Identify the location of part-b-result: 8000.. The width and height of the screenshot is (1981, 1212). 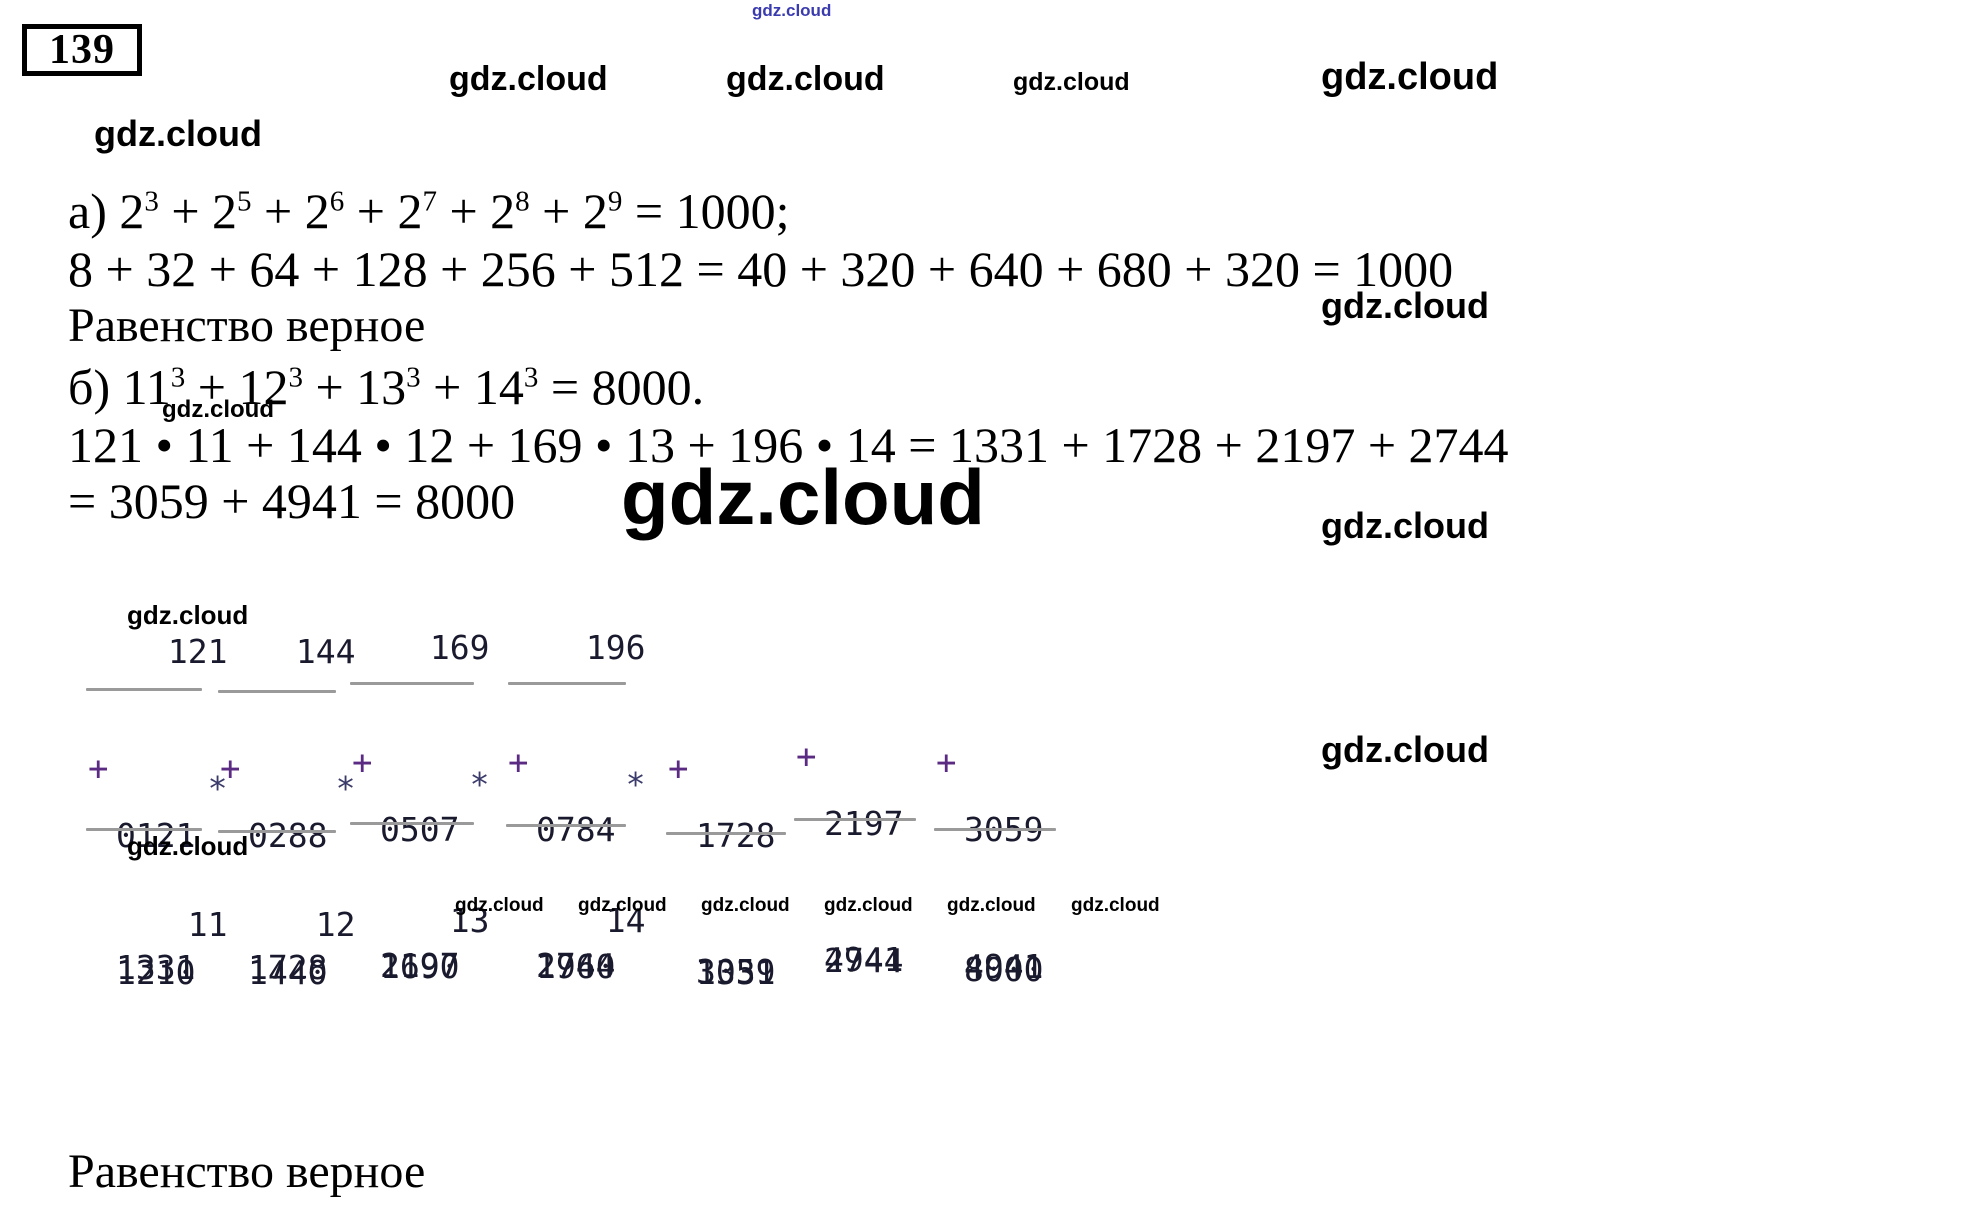
(648, 387).